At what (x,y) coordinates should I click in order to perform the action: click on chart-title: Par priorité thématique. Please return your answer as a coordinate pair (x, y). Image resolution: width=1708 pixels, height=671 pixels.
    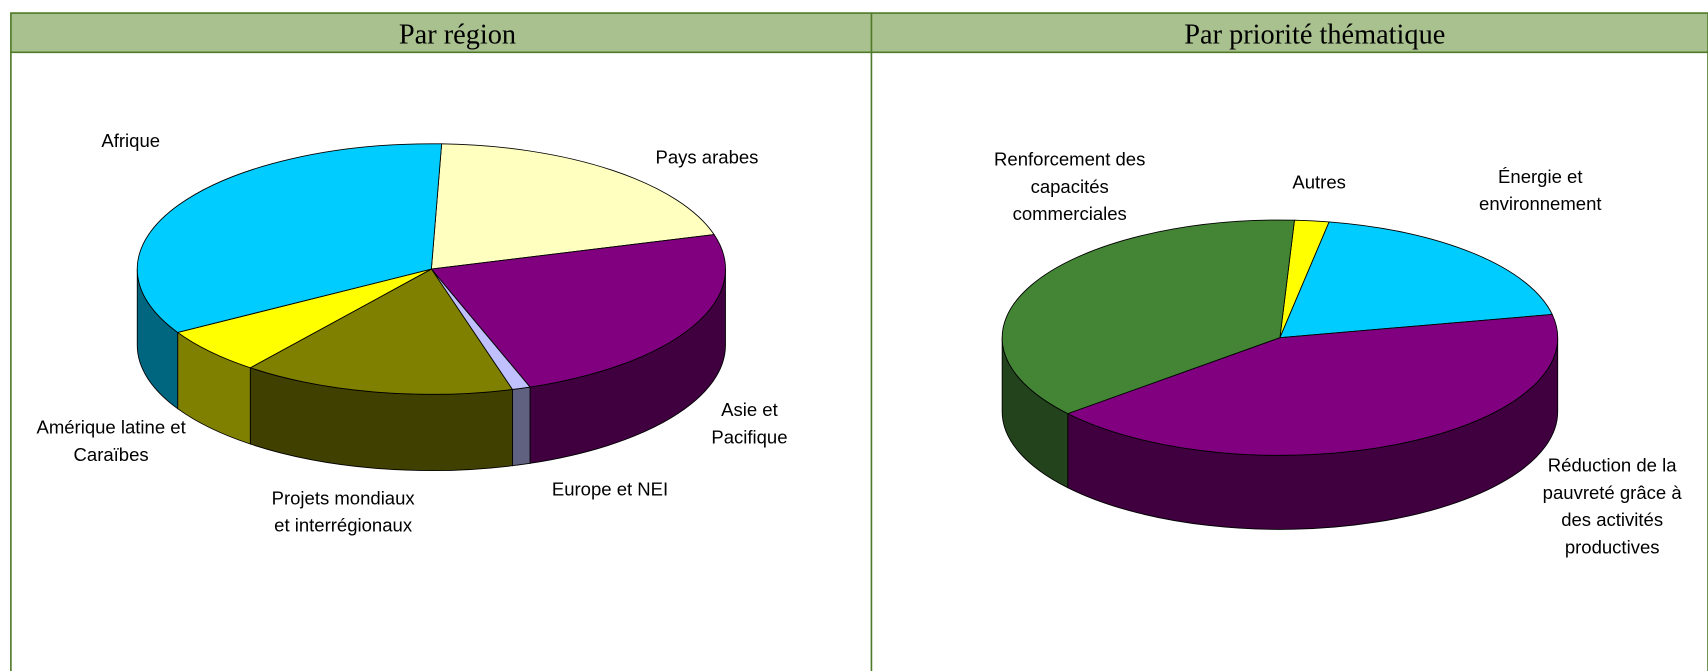
    Looking at the image, I should click on (1314, 35).